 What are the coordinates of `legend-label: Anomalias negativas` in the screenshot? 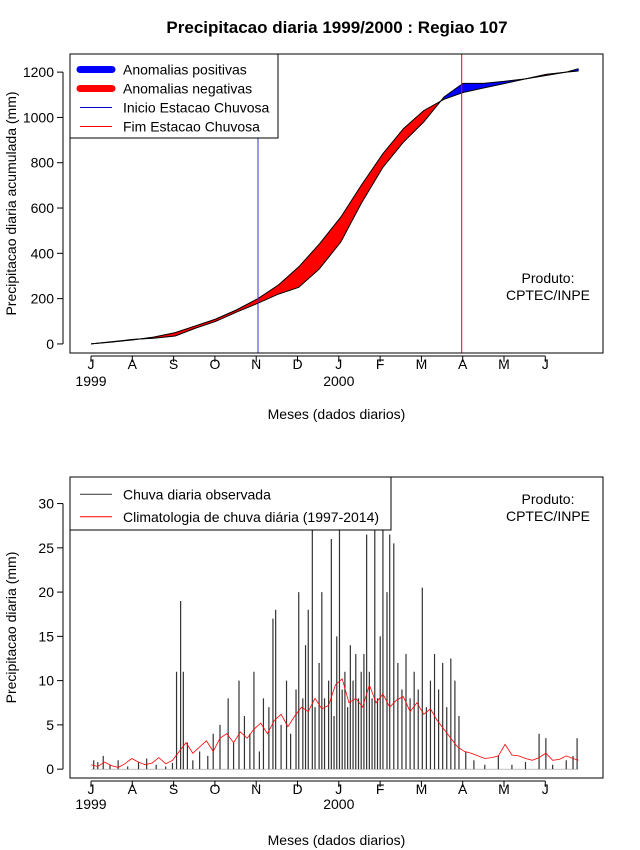 It's located at (187, 89).